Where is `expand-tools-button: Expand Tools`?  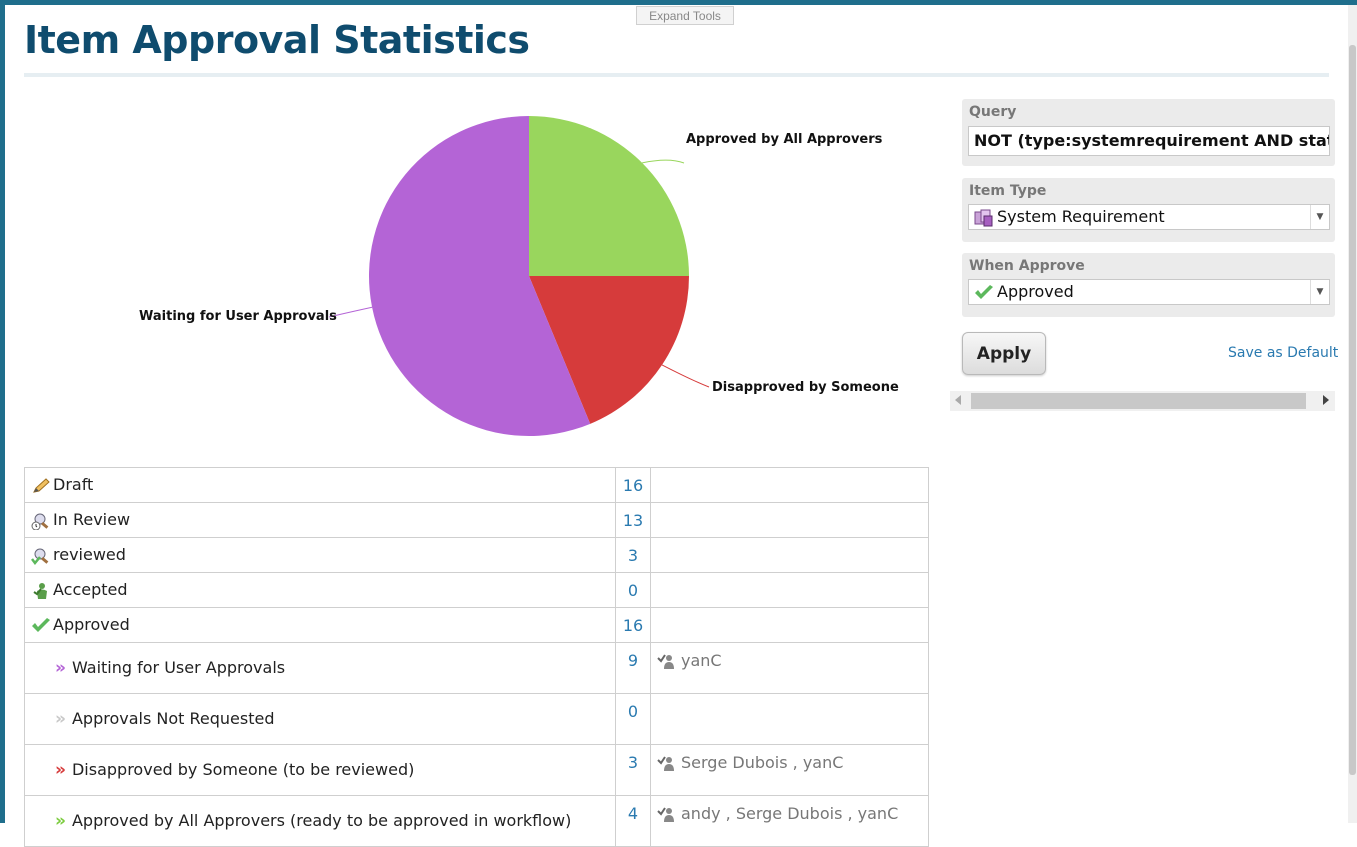
expand-tools-button: Expand Tools is located at coordinates (685, 15).